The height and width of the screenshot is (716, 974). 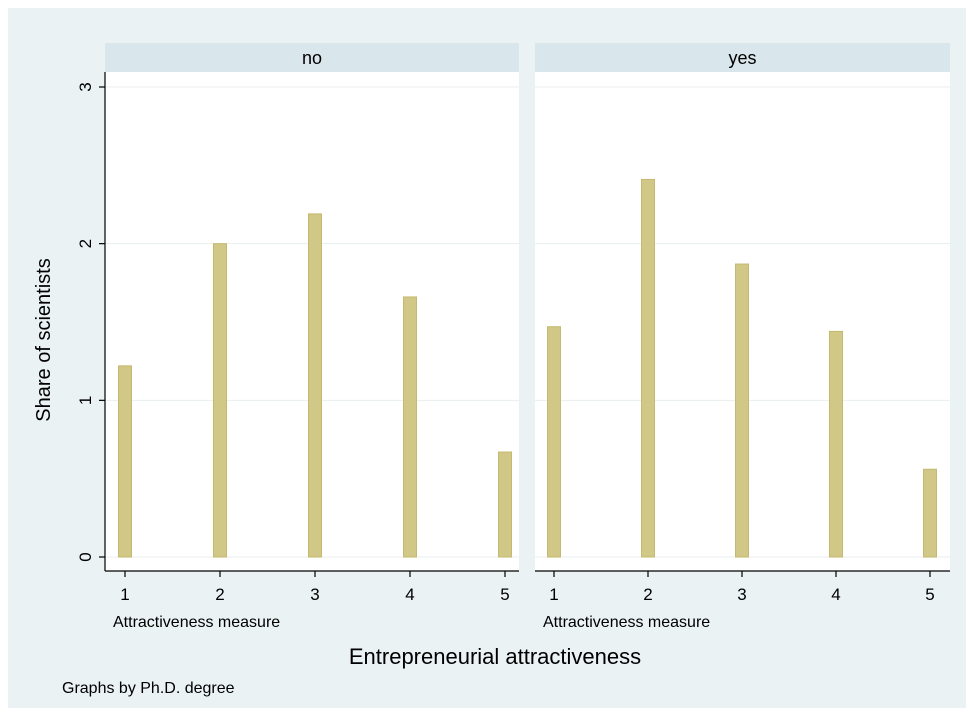 I want to click on panel-strip-label: yes, so click(x=742, y=58).